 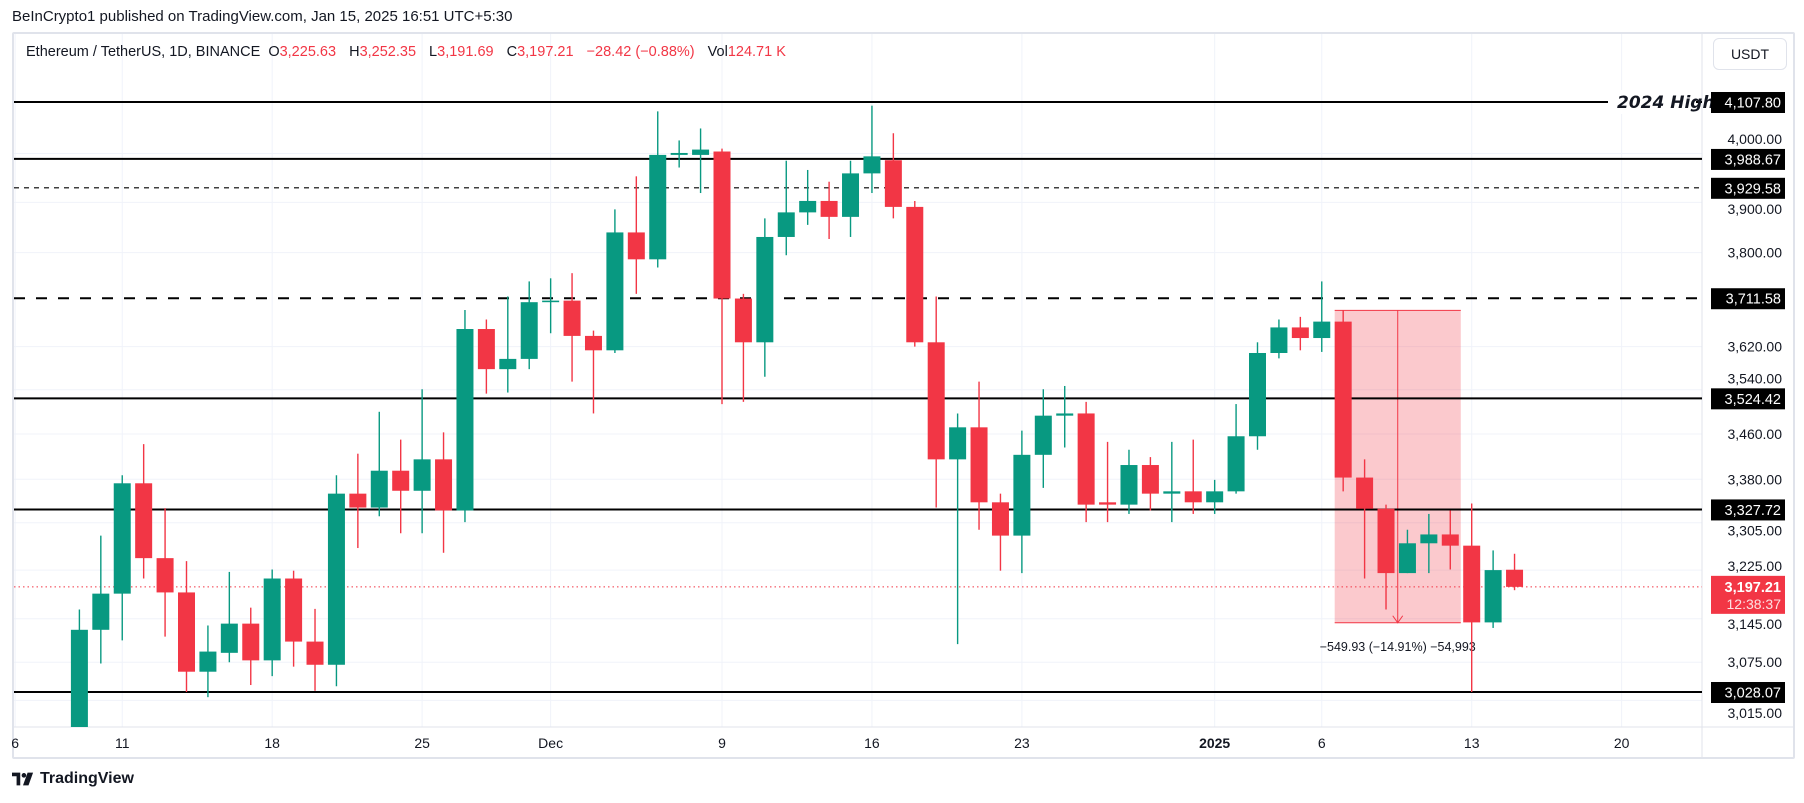 What do you see at coordinates (1398, 619) in the screenshot?
I see `measure-arrow-head-icon` at bounding box center [1398, 619].